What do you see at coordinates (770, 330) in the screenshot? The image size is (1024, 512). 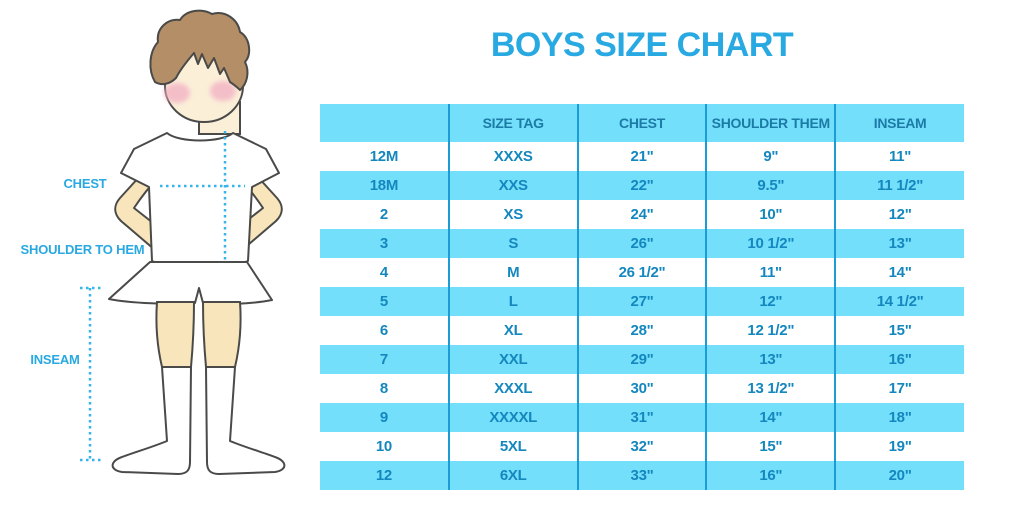 I see `table-cell: 12 1/2"` at bounding box center [770, 330].